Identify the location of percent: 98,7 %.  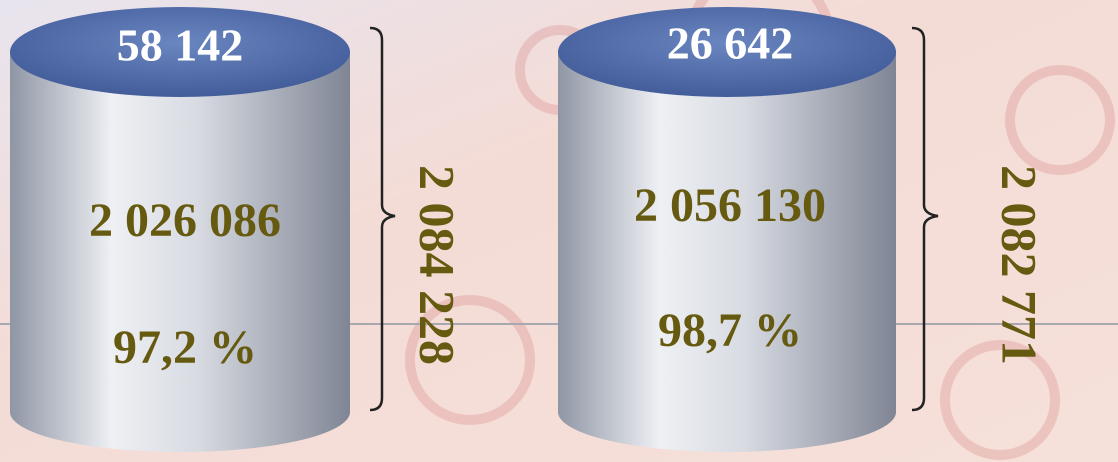
(730, 330).